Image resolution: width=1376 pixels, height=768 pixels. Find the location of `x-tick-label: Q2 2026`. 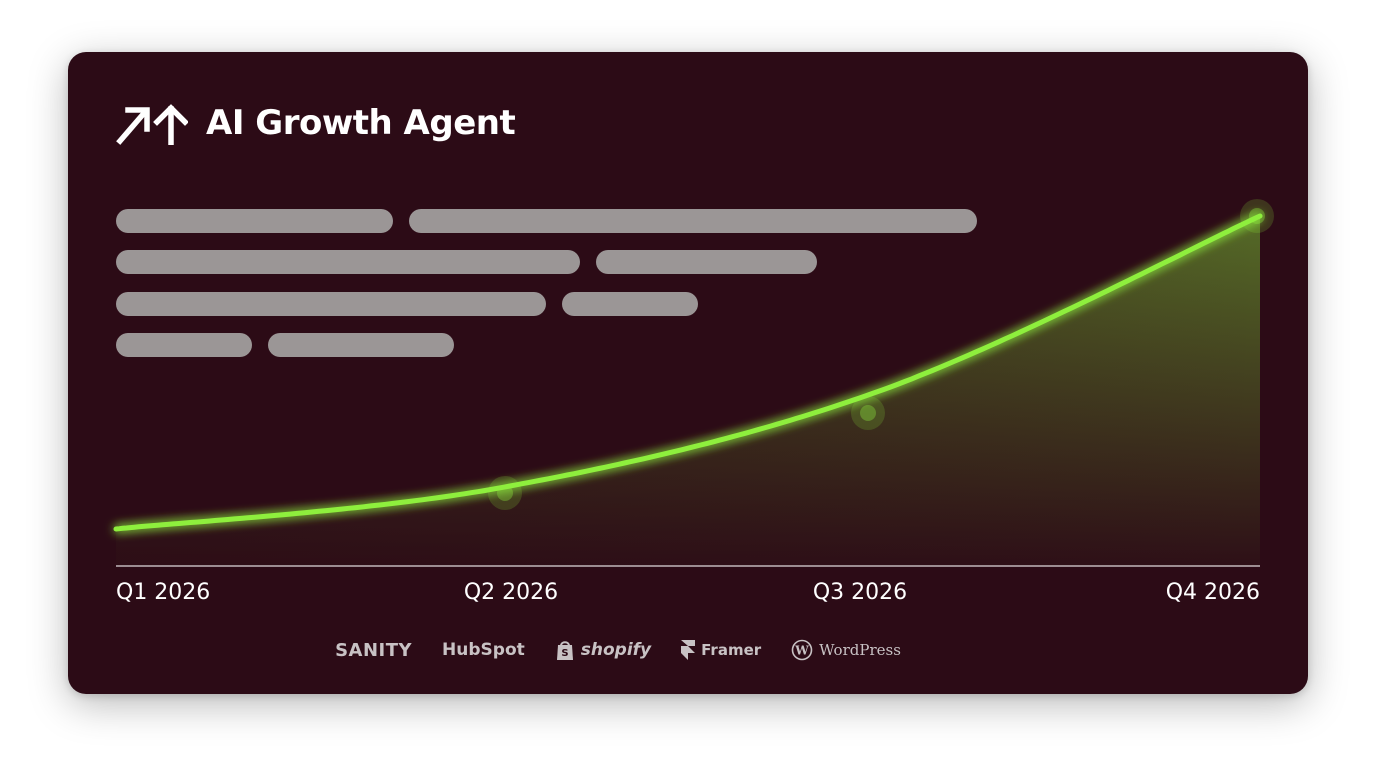

x-tick-label: Q2 2026 is located at coordinates (511, 592).